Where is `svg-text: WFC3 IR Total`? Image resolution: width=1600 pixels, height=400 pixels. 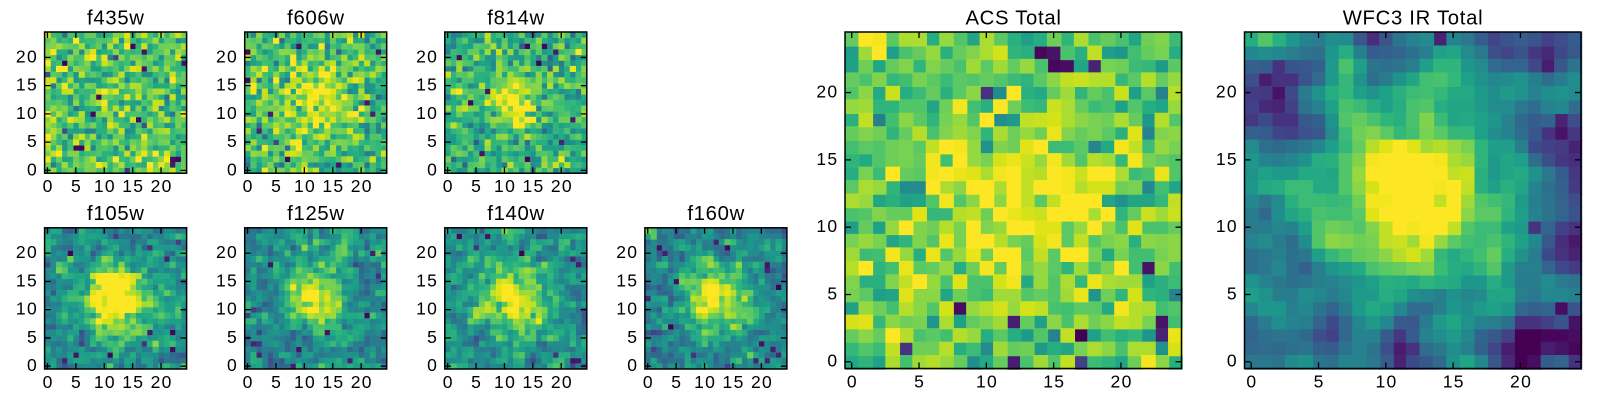
svg-text: WFC3 IR Total is located at coordinates (1413, 18).